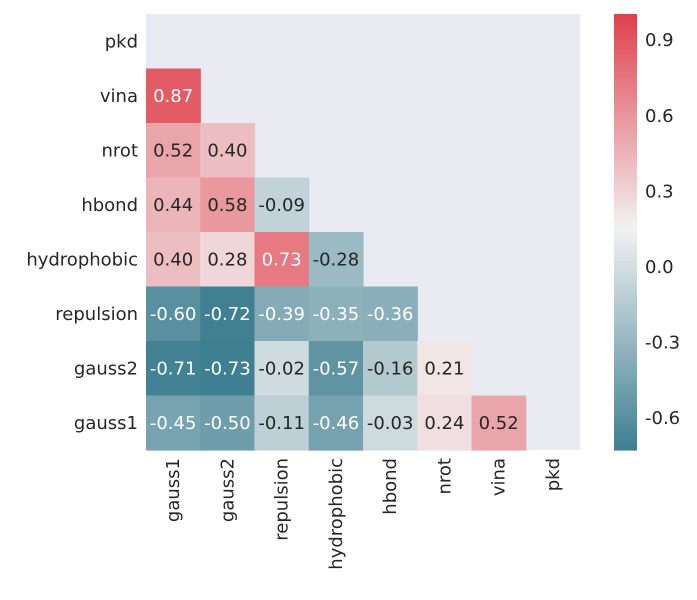  I want to click on heatmap-cell-gauss2-gauss1, so click(173, 369).